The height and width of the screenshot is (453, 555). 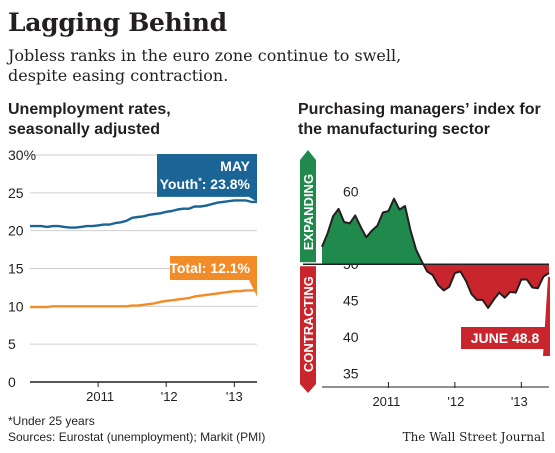 What do you see at coordinates (351, 191) in the screenshot?
I see `right-y-tick-label: 60` at bounding box center [351, 191].